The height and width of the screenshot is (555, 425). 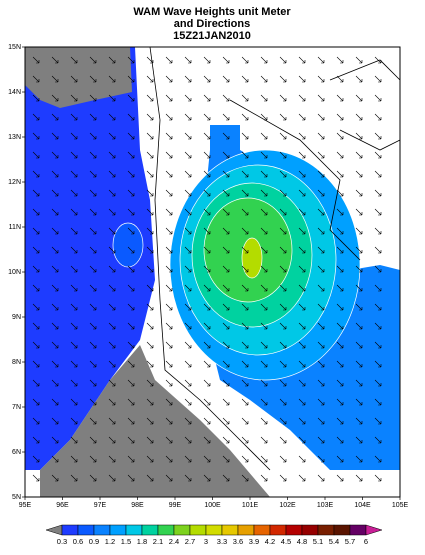 I want to click on y-tick-label: 7N, so click(x=16, y=407).